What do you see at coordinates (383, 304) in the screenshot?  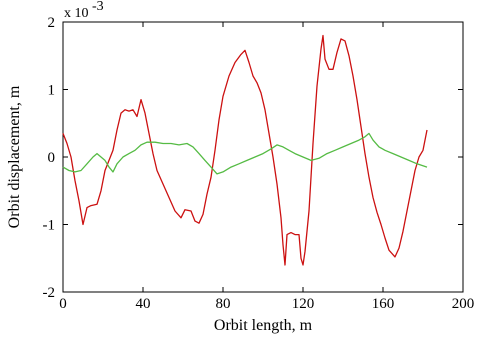 I see `x-tick-label: 160` at bounding box center [383, 304].